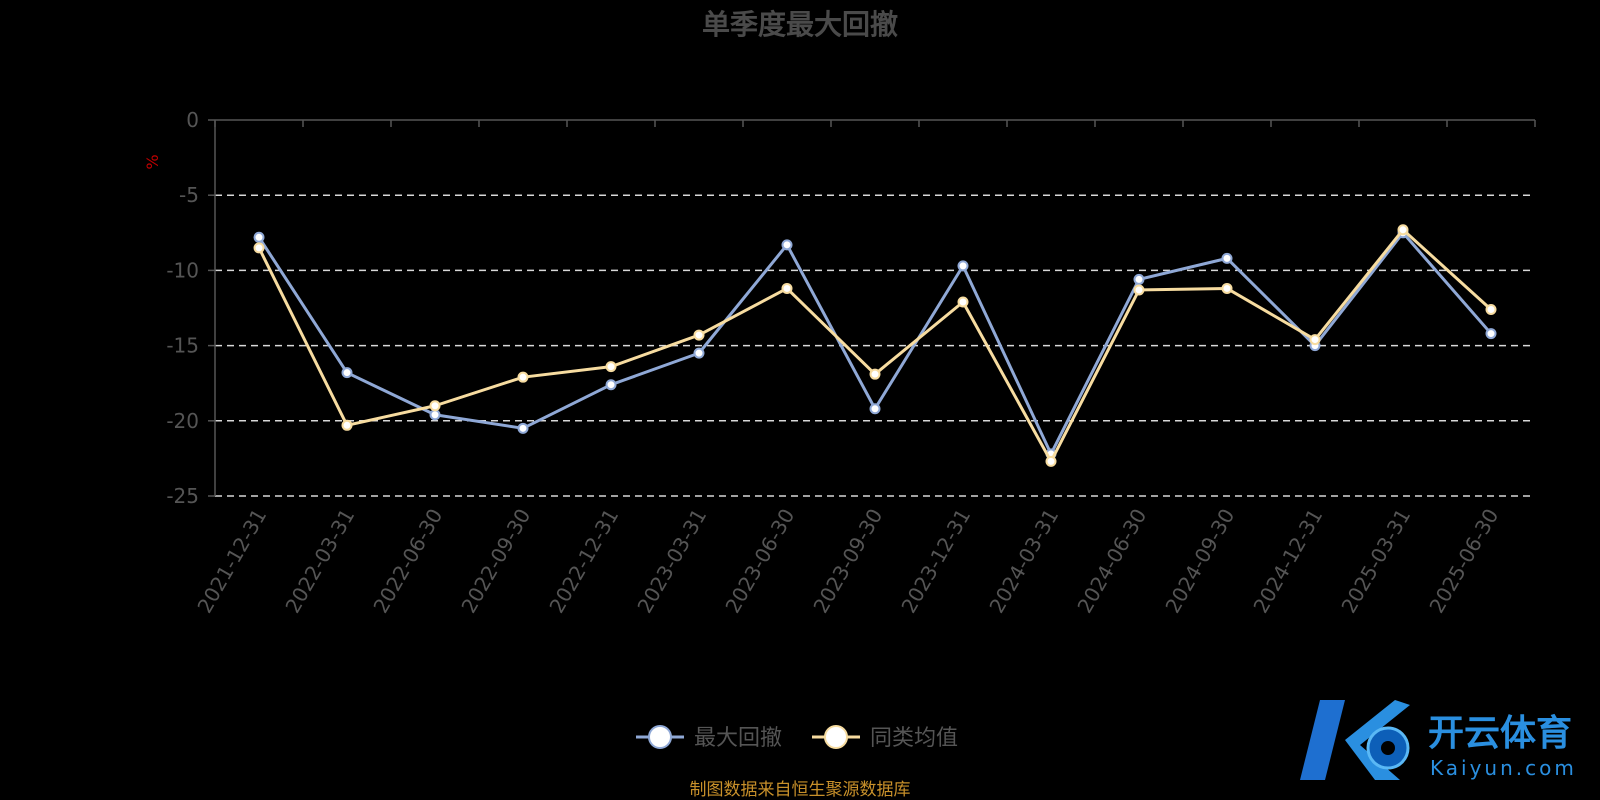 The width and height of the screenshot is (1600, 800). Describe the element at coordinates (319, 561) in the screenshot. I see `x-tick-label: 2022-03-31` at that location.